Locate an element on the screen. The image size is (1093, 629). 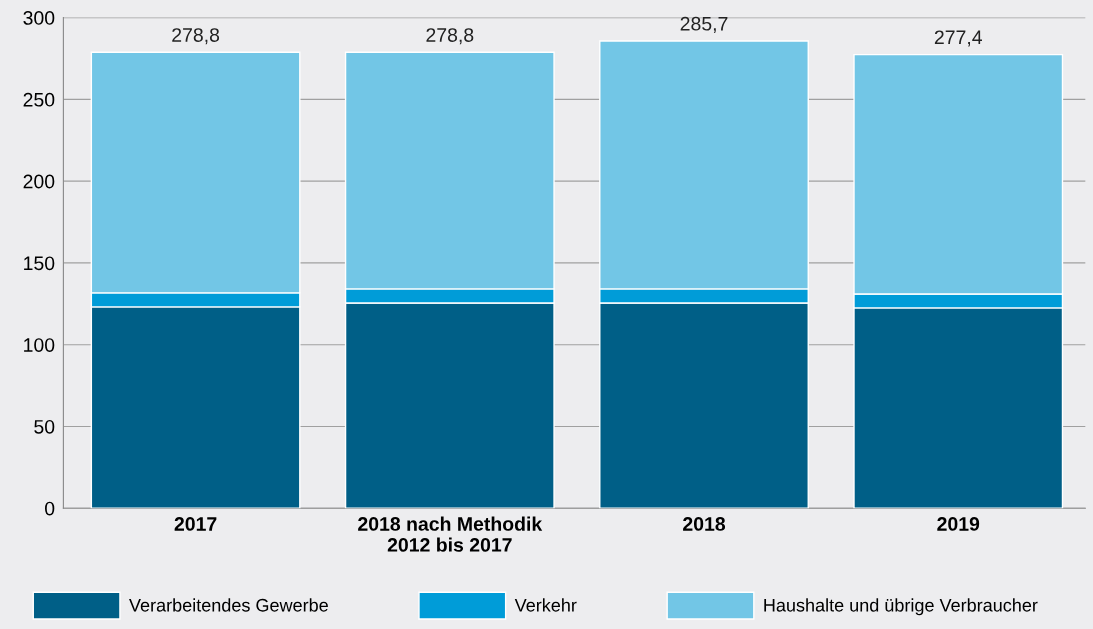
total-label: 277,4 is located at coordinates (958, 38).